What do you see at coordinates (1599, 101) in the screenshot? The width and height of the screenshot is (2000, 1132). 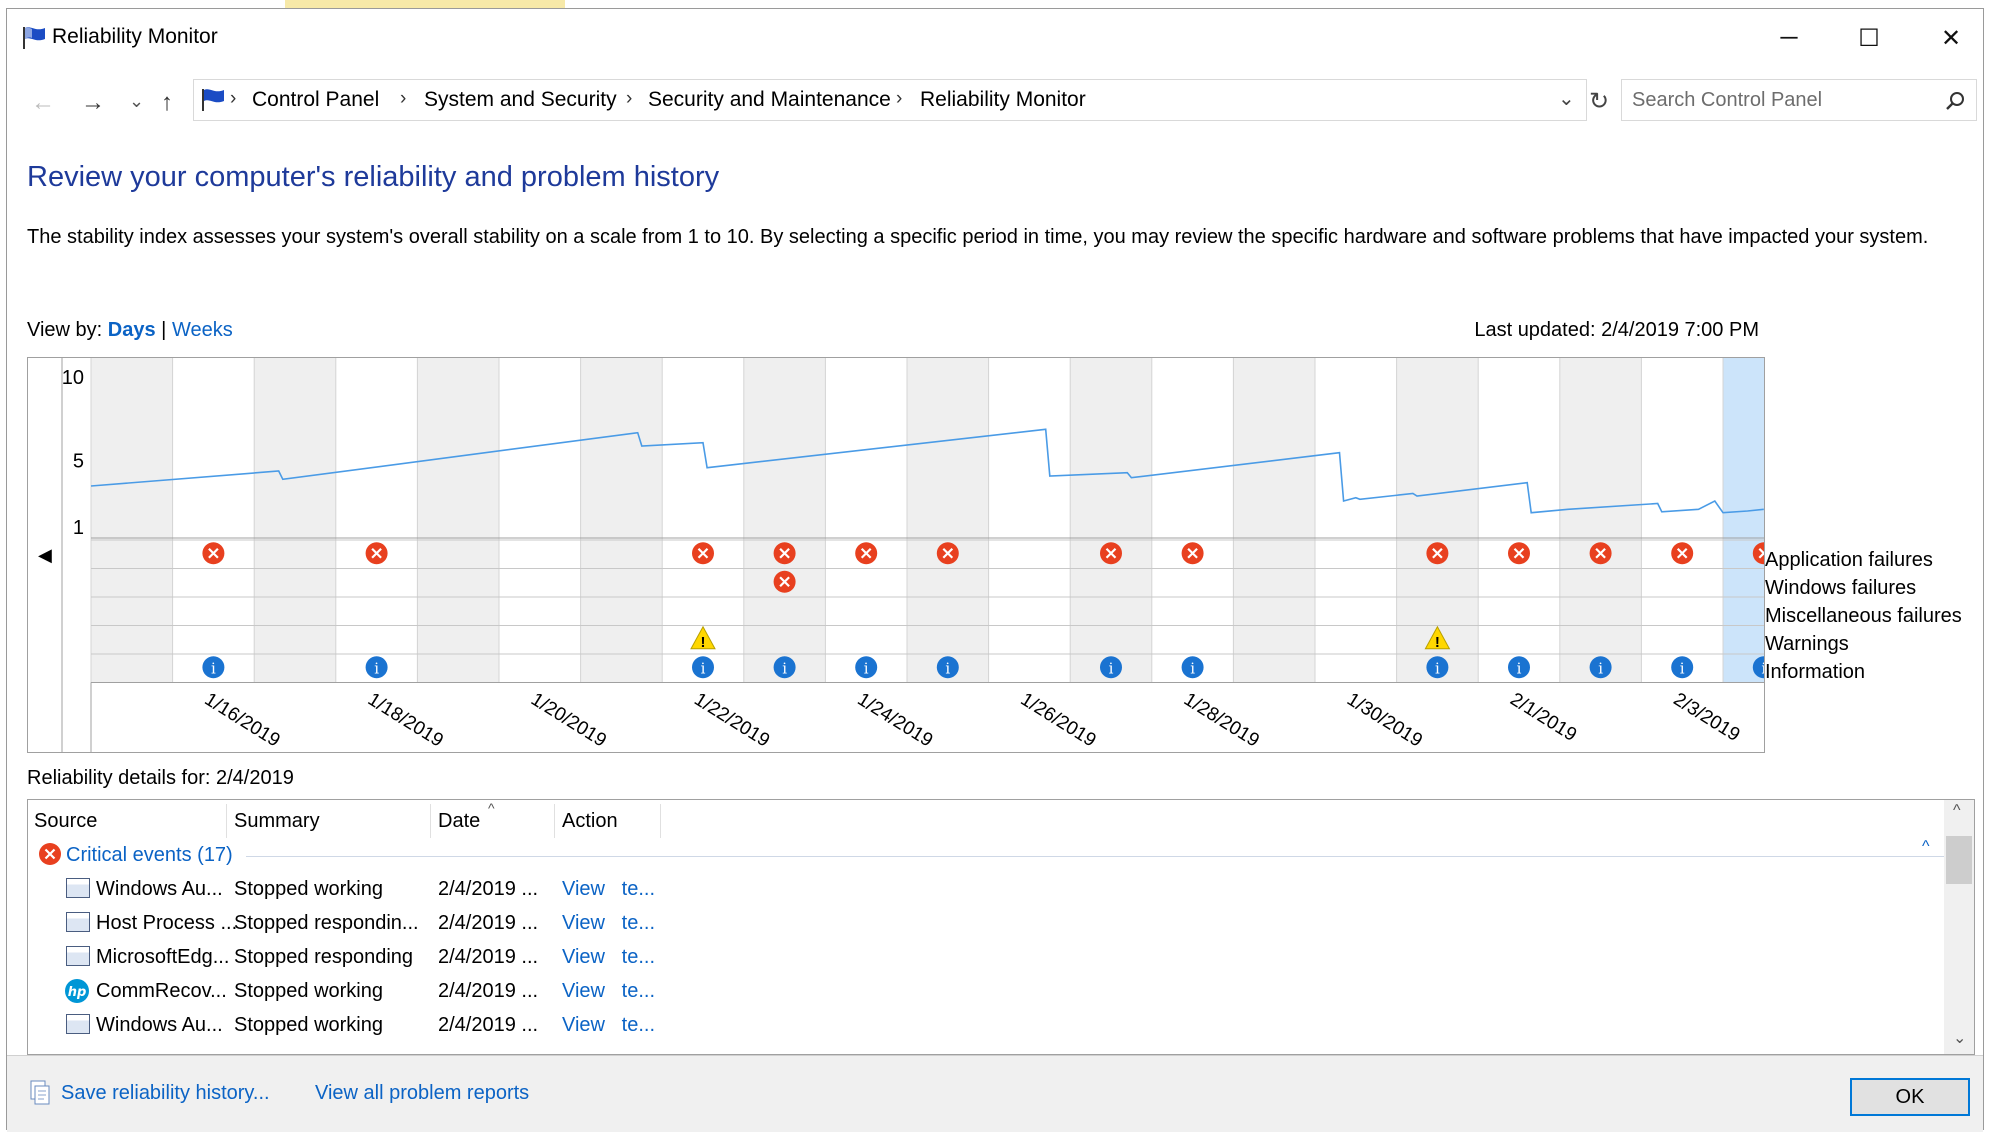 I see `refresh-icon: ↻` at bounding box center [1599, 101].